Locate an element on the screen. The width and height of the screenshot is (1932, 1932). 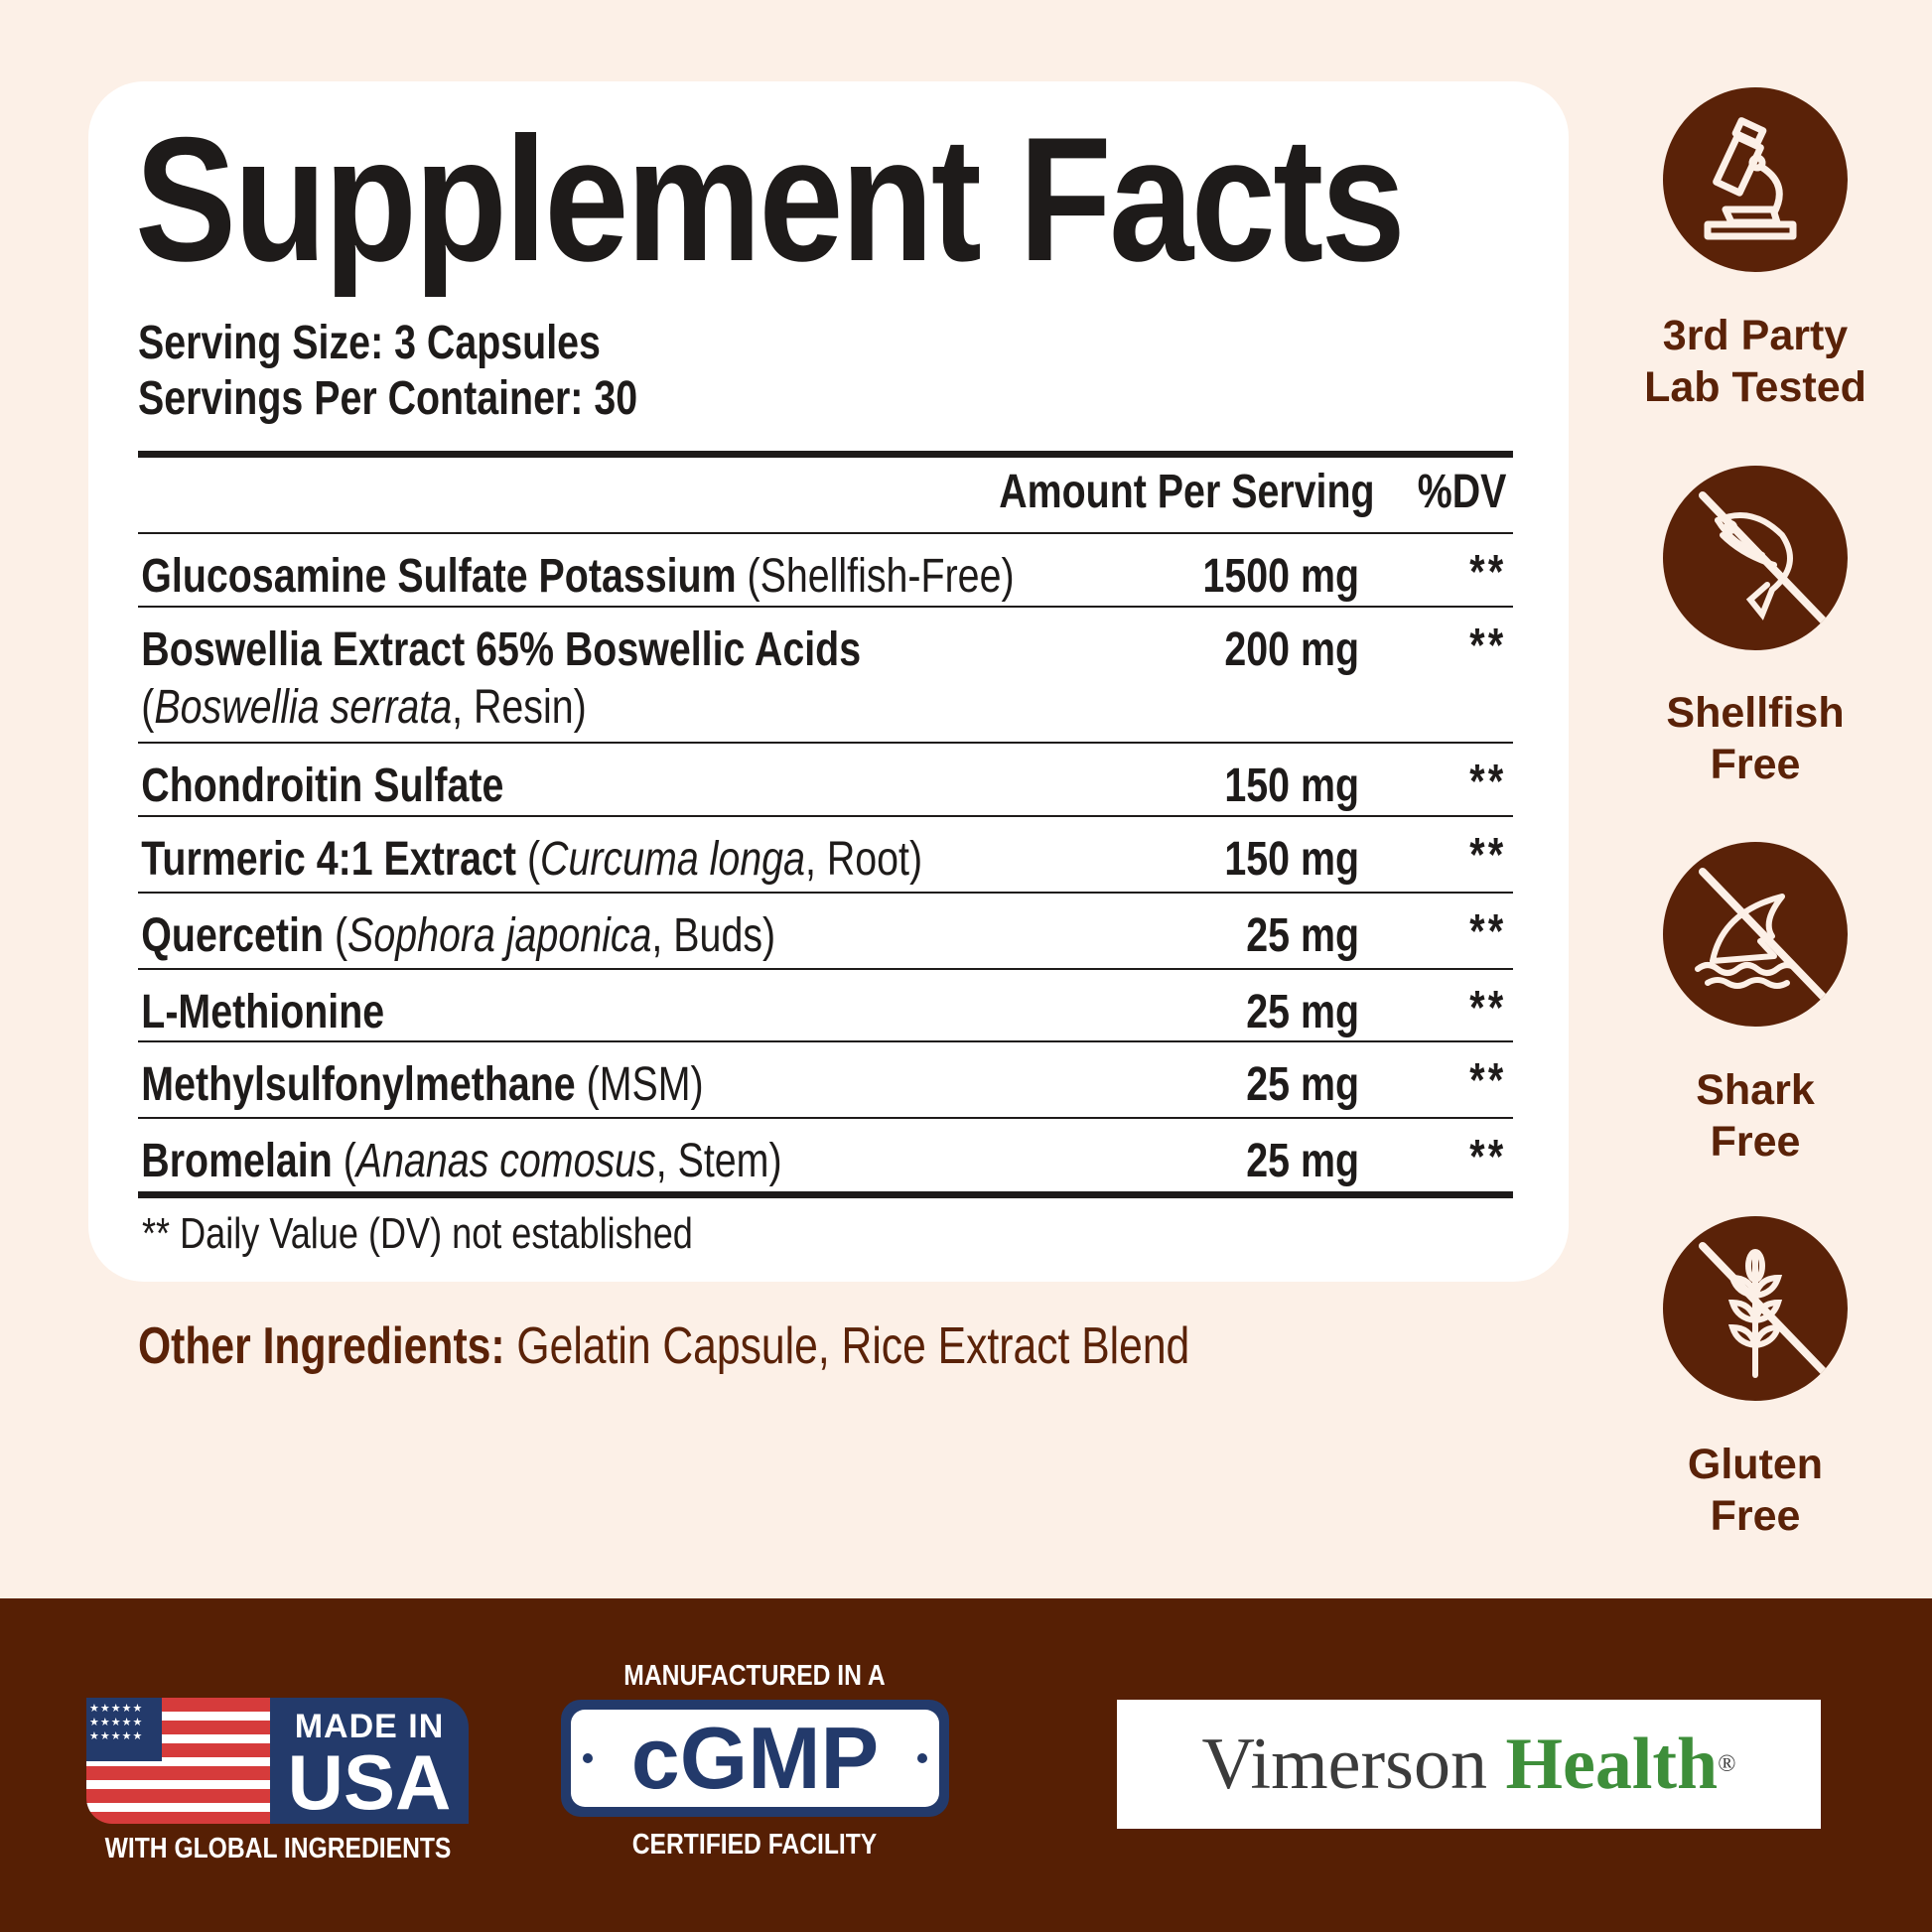
table-row: Methylsulfonylmethane (MSM) 25 mg ** is located at coordinates (825, 1080).